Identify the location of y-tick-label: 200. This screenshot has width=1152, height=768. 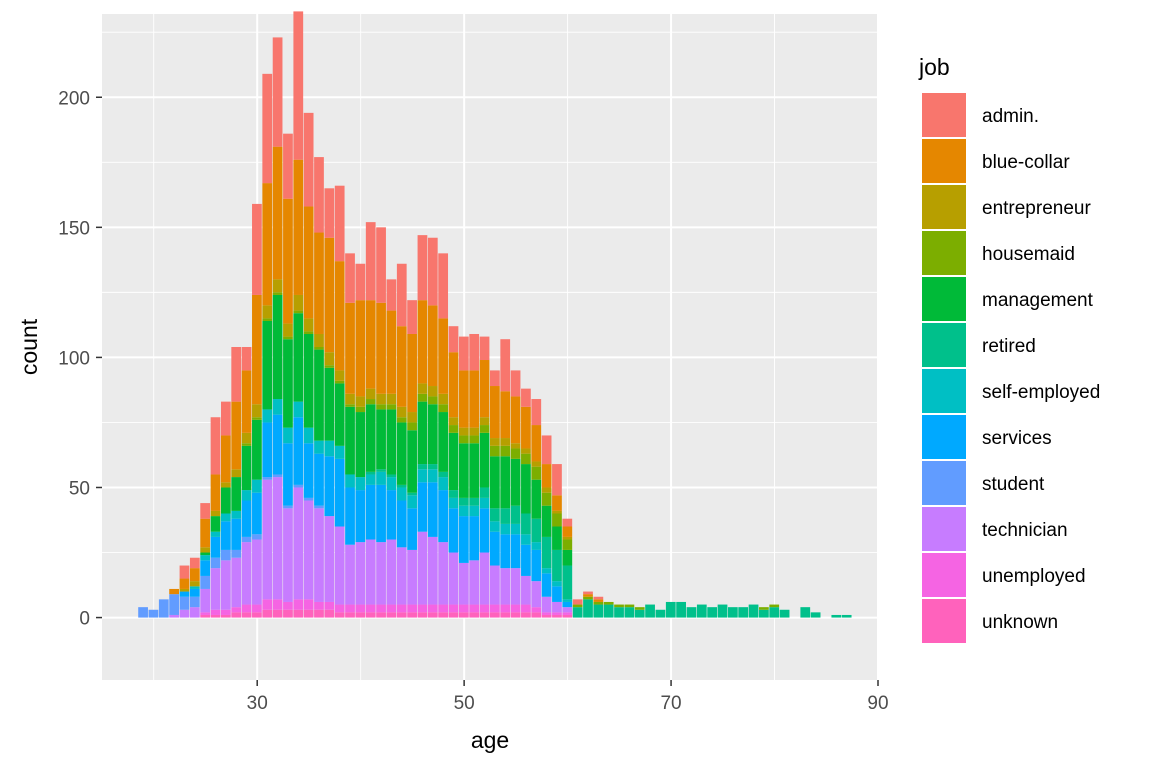
(74, 98).